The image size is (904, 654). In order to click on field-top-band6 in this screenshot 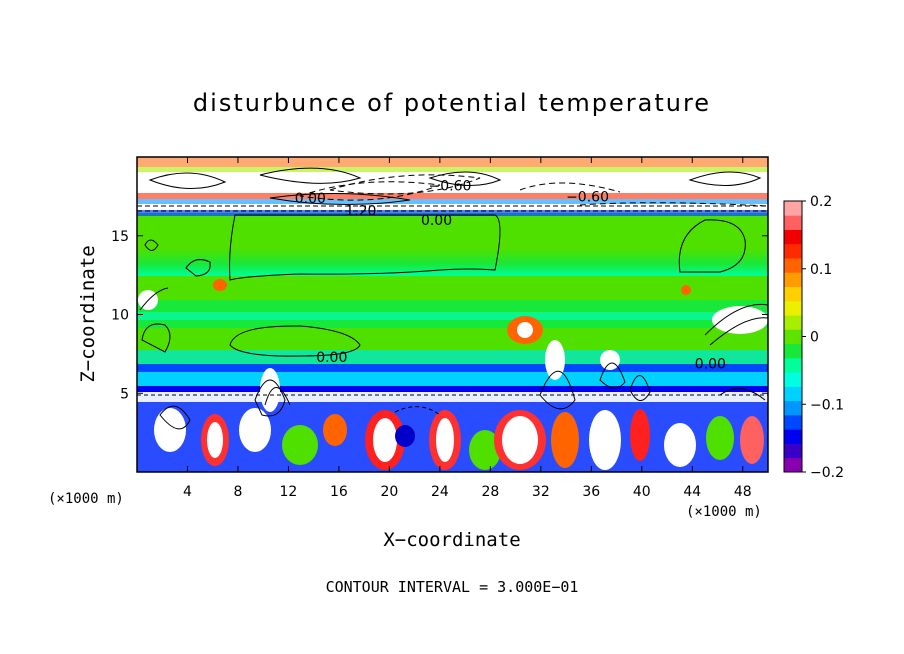, I will do `click(452, 213)`.